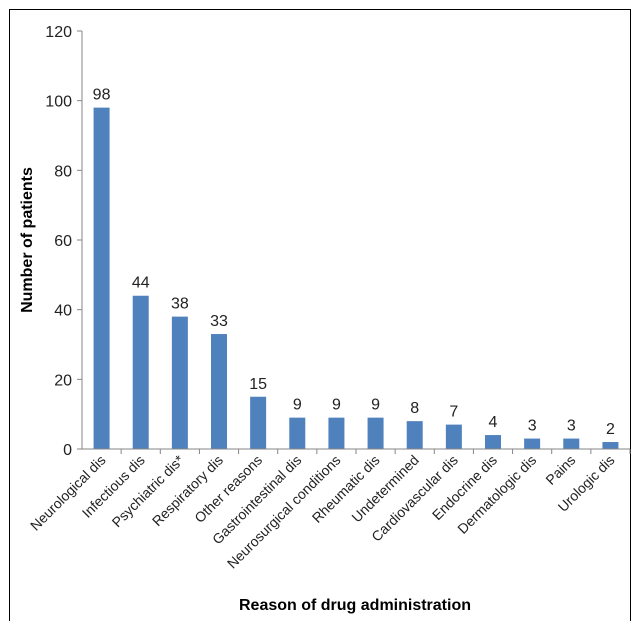 The width and height of the screenshot is (641, 621). What do you see at coordinates (453, 412) in the screenshot?
I see `data-label: 7` at bounding box center [453, 412].